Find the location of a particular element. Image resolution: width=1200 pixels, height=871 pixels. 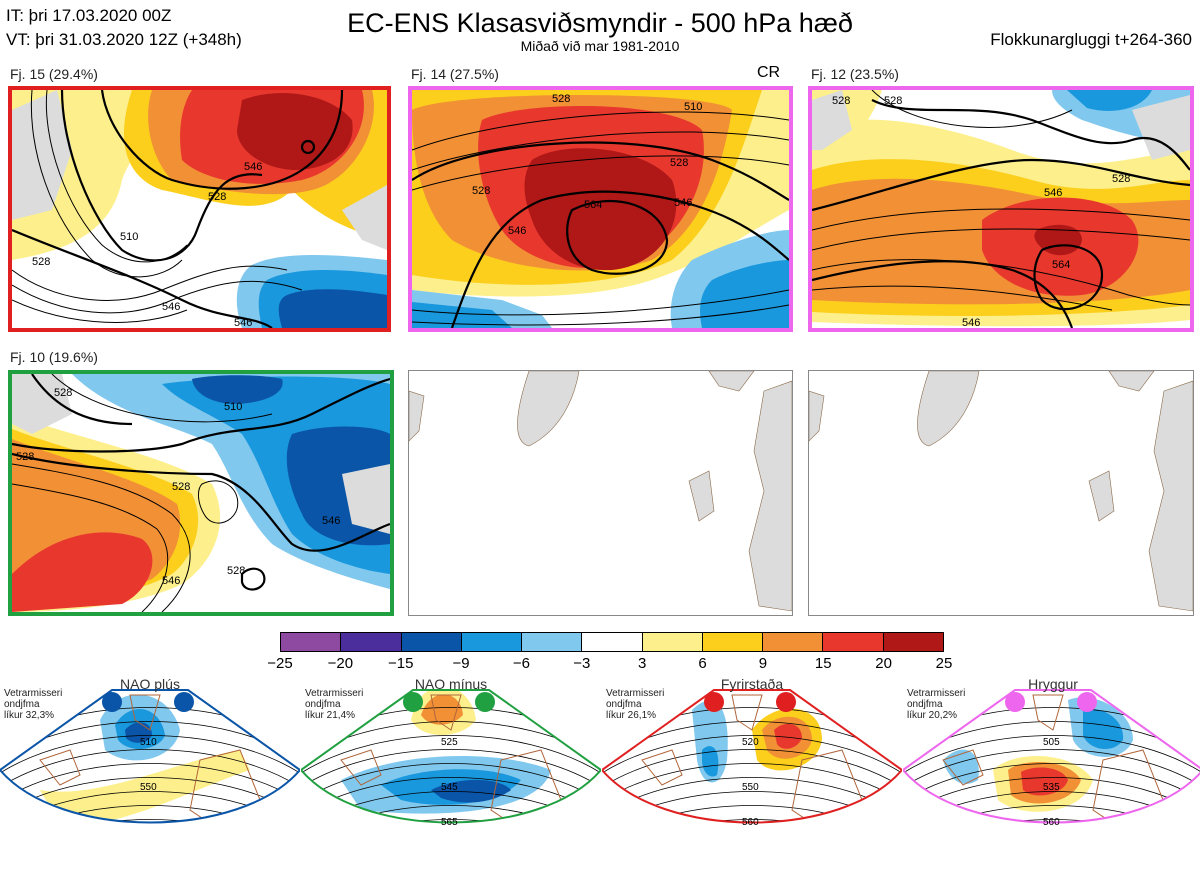

regime-contour-label: 510 is located at coordinates (148, 742).